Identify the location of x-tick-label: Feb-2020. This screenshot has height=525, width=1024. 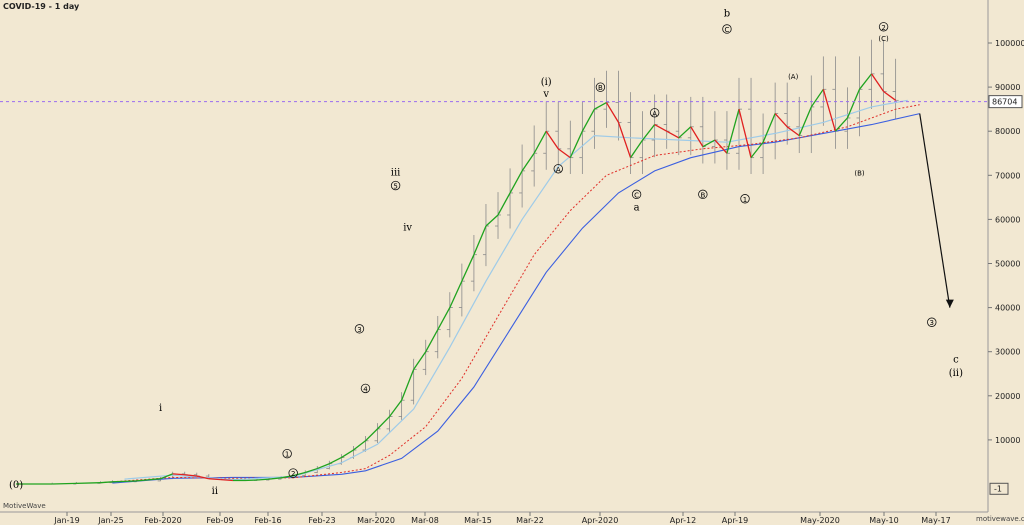
(162, 520).